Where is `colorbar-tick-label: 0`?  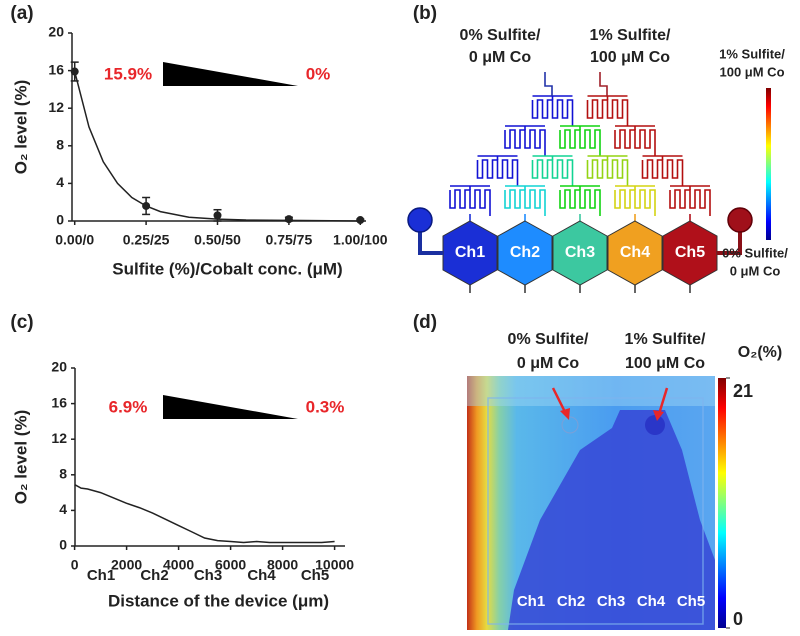 colorbar-tick-label: 0 is located at coordinates (738, 619).